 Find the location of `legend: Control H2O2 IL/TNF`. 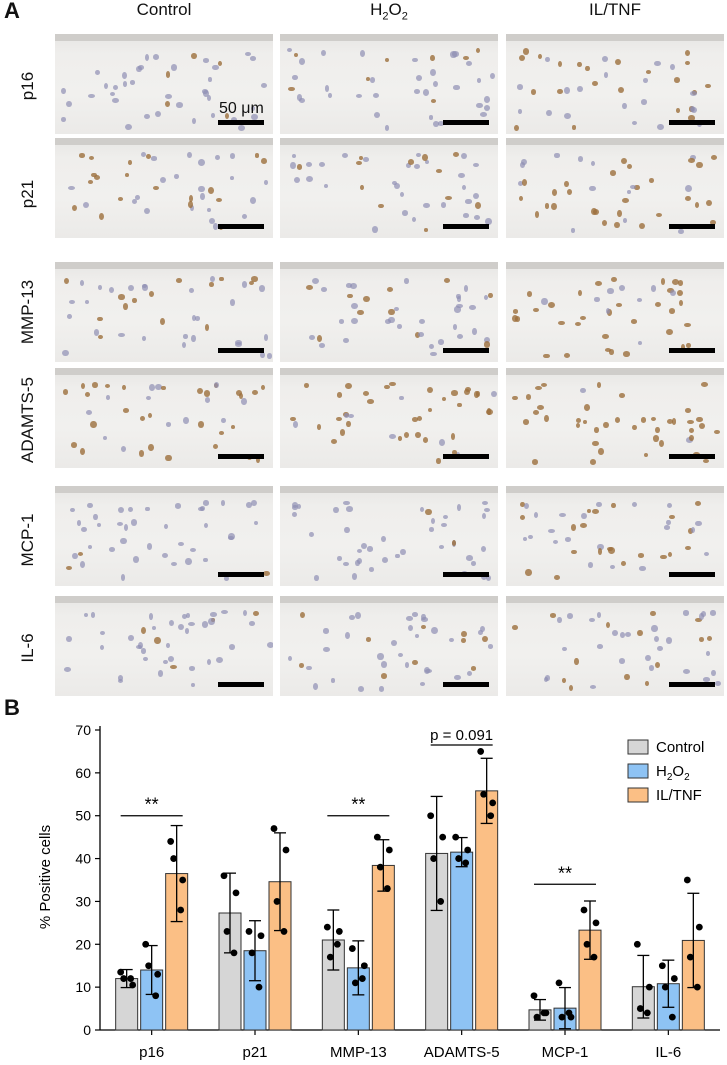

legend: Control H2O2 IL/TNF is located at coordinates (665, 771).